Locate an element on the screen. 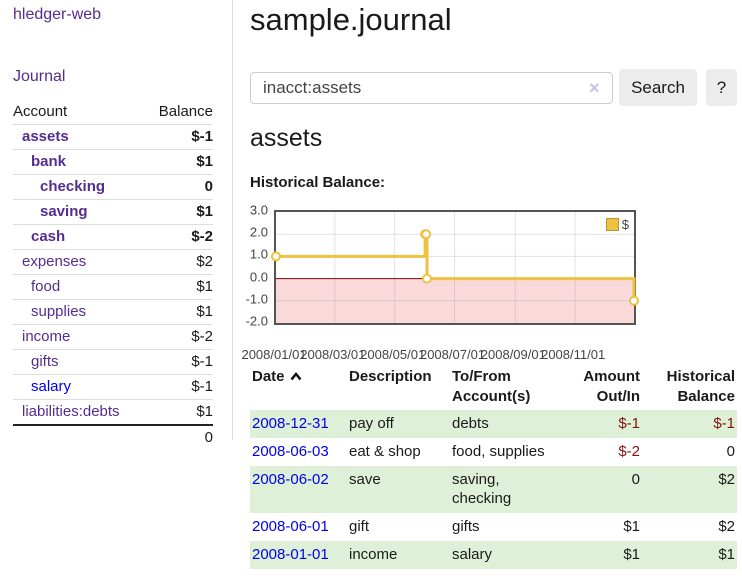 This screenshot has width=742, height=582. account-row: expenses $2 is located at coordinates (113, 262).